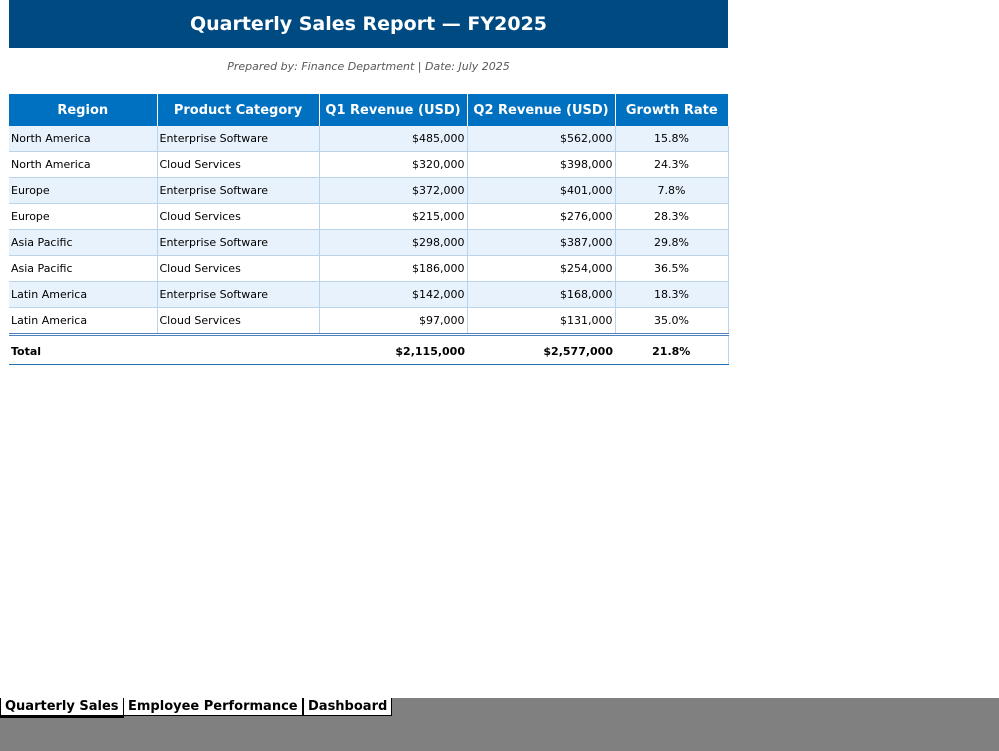 This screenshot has height=751, width=999. I want to click on tab-quarterly-sales: Quarterly Sales, so click(62, 708).